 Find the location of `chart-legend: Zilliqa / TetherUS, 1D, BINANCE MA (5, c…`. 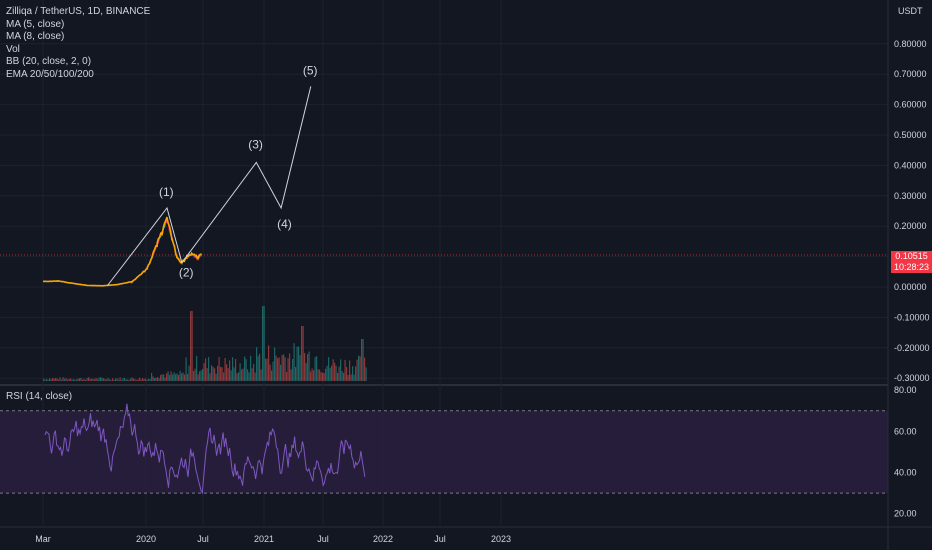

chart-legend: Zilliqa / TetherUS, 1D, BINANCE MA (5, c… is located at coordinates (78, 44).